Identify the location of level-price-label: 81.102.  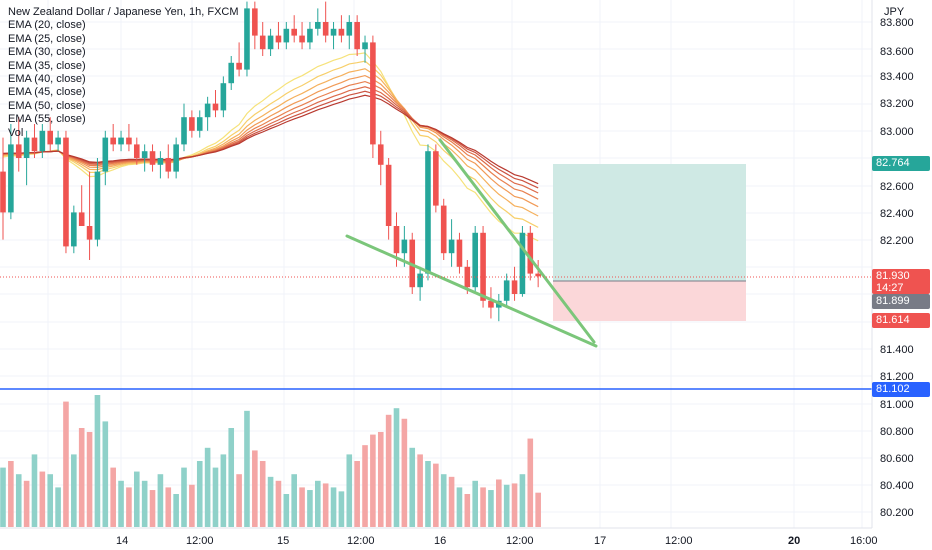
(901, 389).